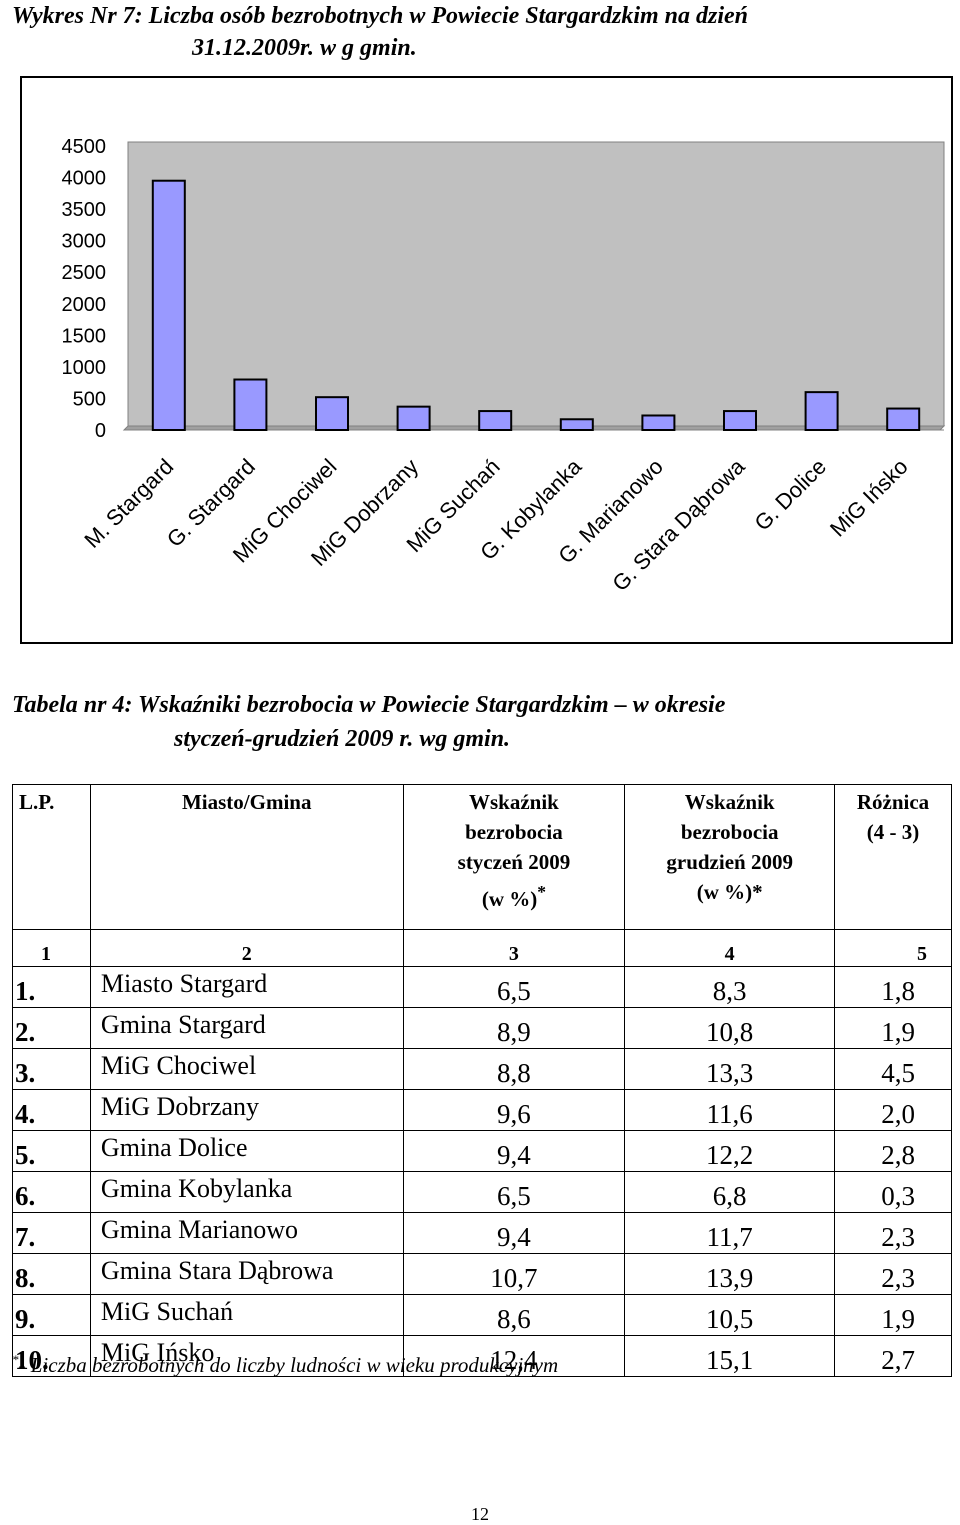 Image resolution: width=960 pixels, height=1525 pixels. Describe the element at coordinates (730, 987) in the screenshot. I see `row-dec-value: 8,3` at that location.